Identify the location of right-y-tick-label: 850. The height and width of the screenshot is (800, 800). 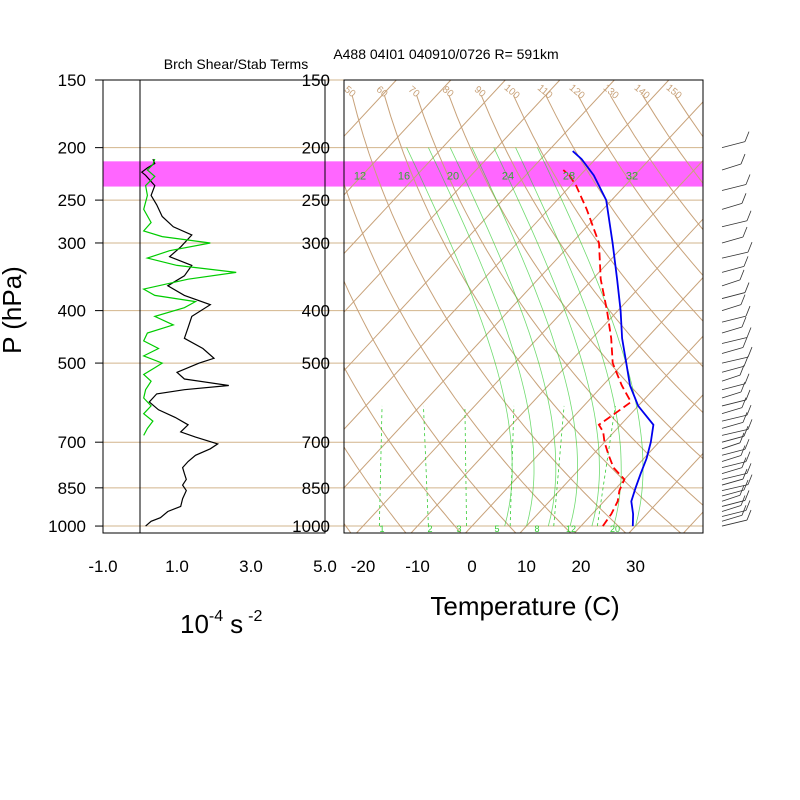
(316, 488).